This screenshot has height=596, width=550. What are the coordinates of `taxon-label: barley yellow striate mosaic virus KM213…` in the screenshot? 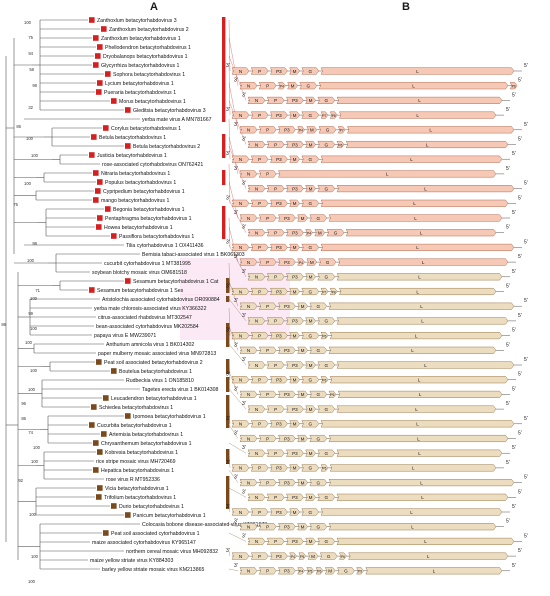 It's located at (153, 570).